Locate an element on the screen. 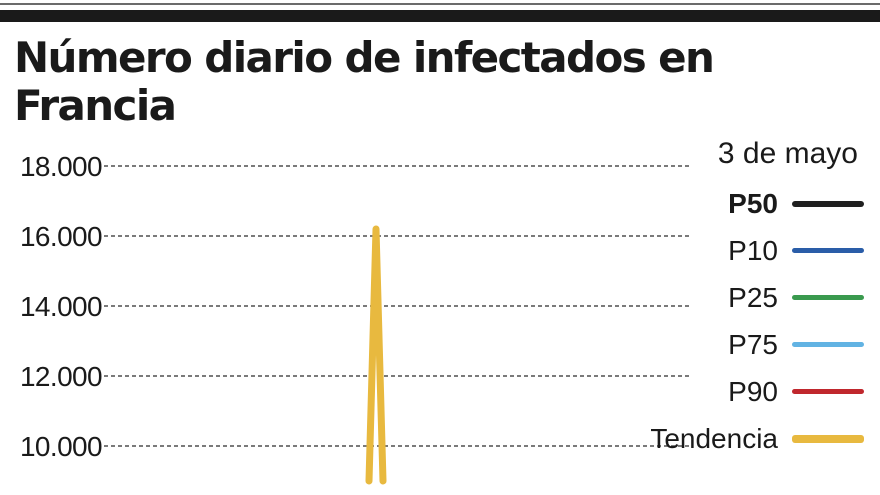 This screenshot has width=880, height=495. series-line-tendencia is located at coordinates (376, 355).